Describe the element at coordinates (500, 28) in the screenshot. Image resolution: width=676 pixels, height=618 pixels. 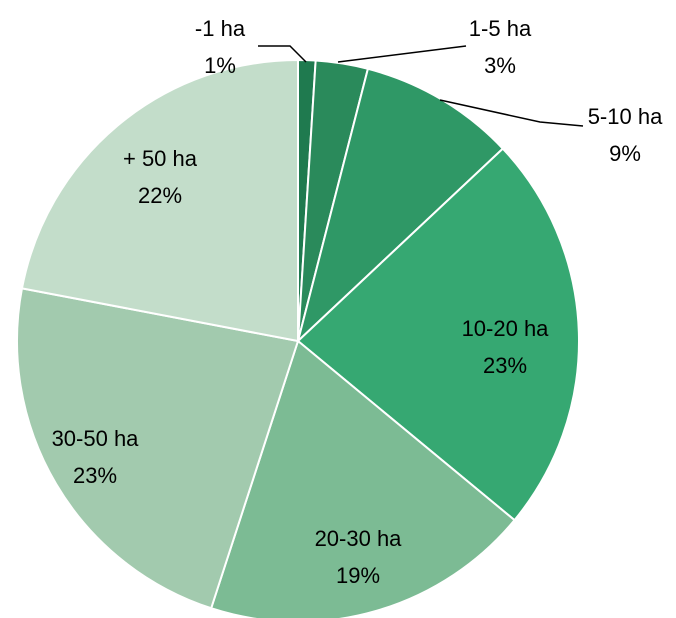
I see `slice-label: 1-5 ha` at that location.